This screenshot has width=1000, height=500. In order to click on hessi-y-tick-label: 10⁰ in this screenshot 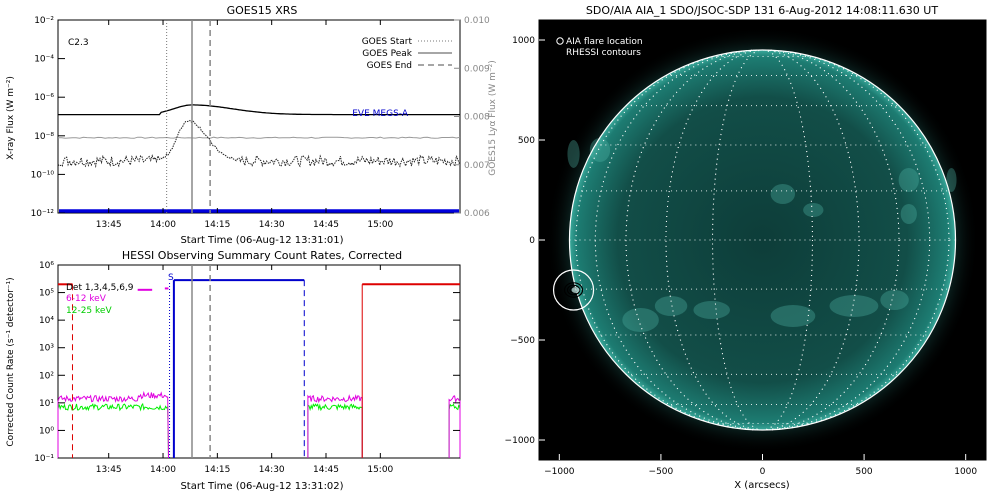, I will do `click(46, 431)`.